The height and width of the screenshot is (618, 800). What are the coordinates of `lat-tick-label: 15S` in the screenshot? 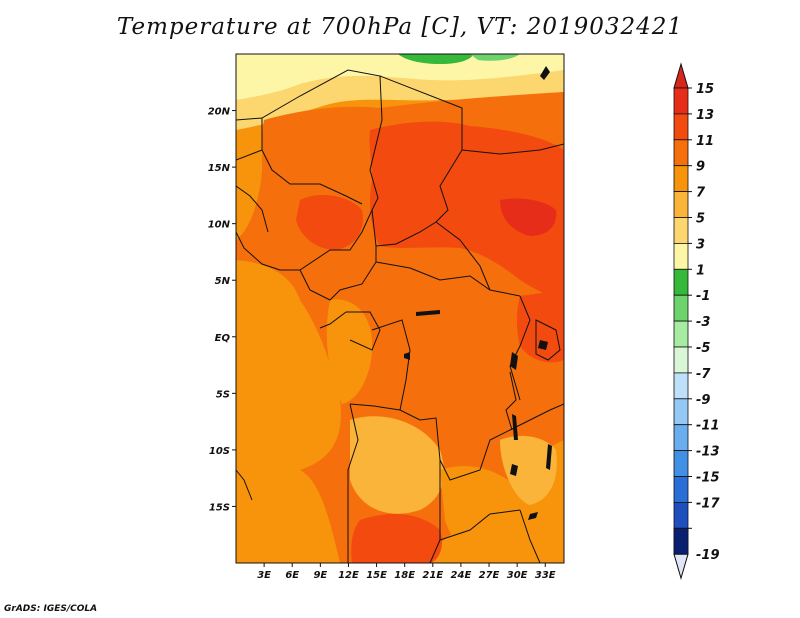 It's located at (219, 507).